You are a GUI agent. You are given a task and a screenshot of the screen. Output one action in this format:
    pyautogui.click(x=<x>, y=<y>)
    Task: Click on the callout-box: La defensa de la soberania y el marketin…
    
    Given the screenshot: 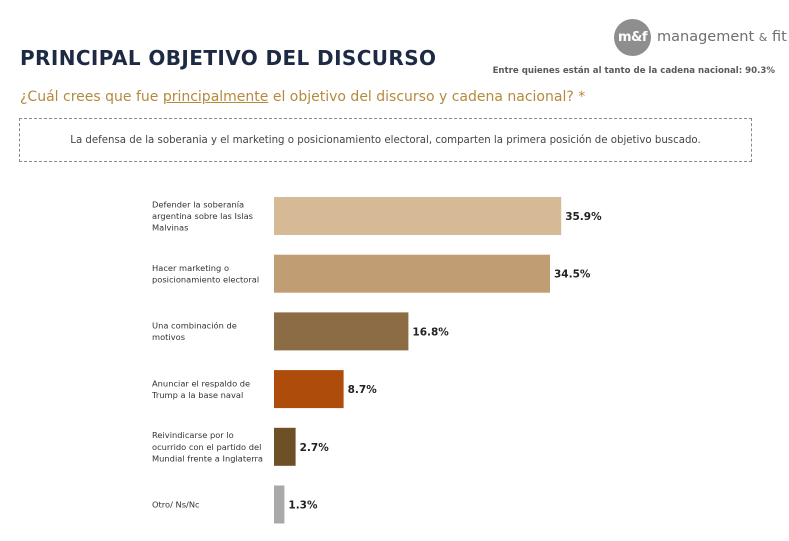 What is the action you would take?
    pyautogui.click(x=385, y=140)
    